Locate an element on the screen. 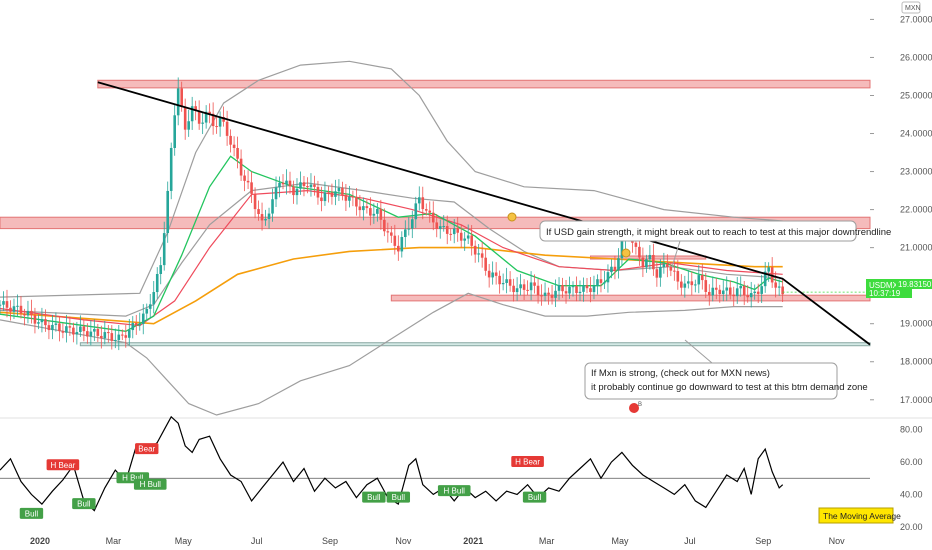 The width and height of the screenshot is (932, 550). price-tick-label: 21.00000 is located at coordinates (916, 248).